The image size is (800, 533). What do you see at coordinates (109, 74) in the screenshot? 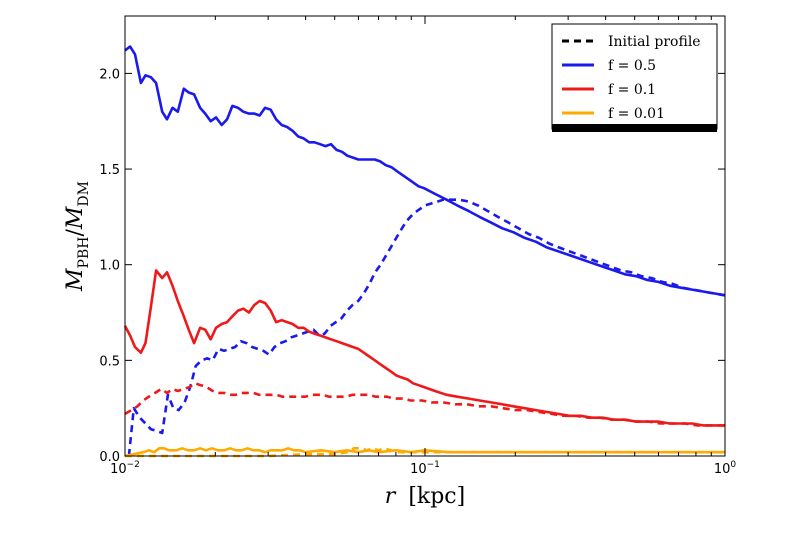
I see `y-tick-label-4: 2.0` at bounding box center [109, 74].